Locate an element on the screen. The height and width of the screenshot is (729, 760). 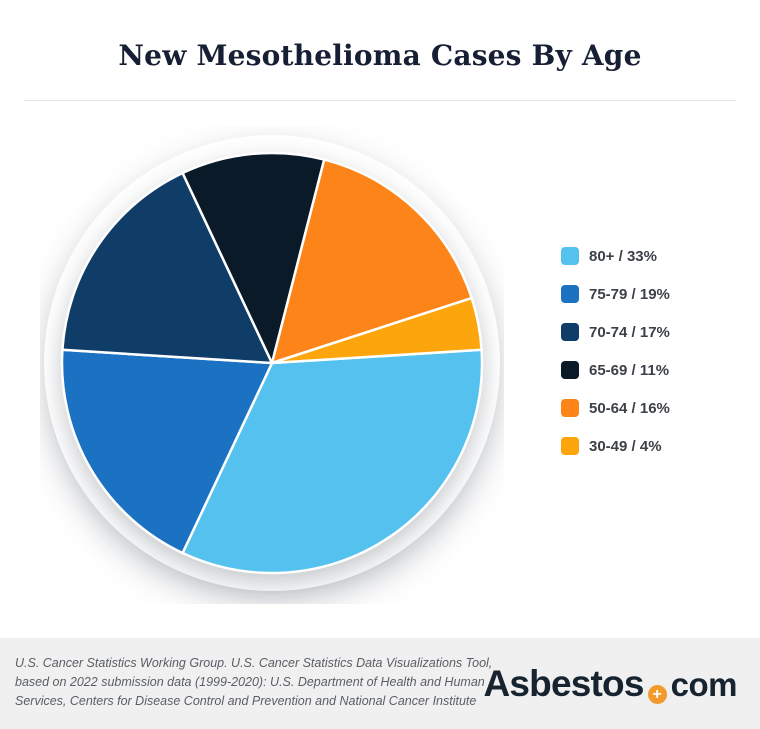
asbestos-logo: Asbestos + com is located at coordinates (610, 683).